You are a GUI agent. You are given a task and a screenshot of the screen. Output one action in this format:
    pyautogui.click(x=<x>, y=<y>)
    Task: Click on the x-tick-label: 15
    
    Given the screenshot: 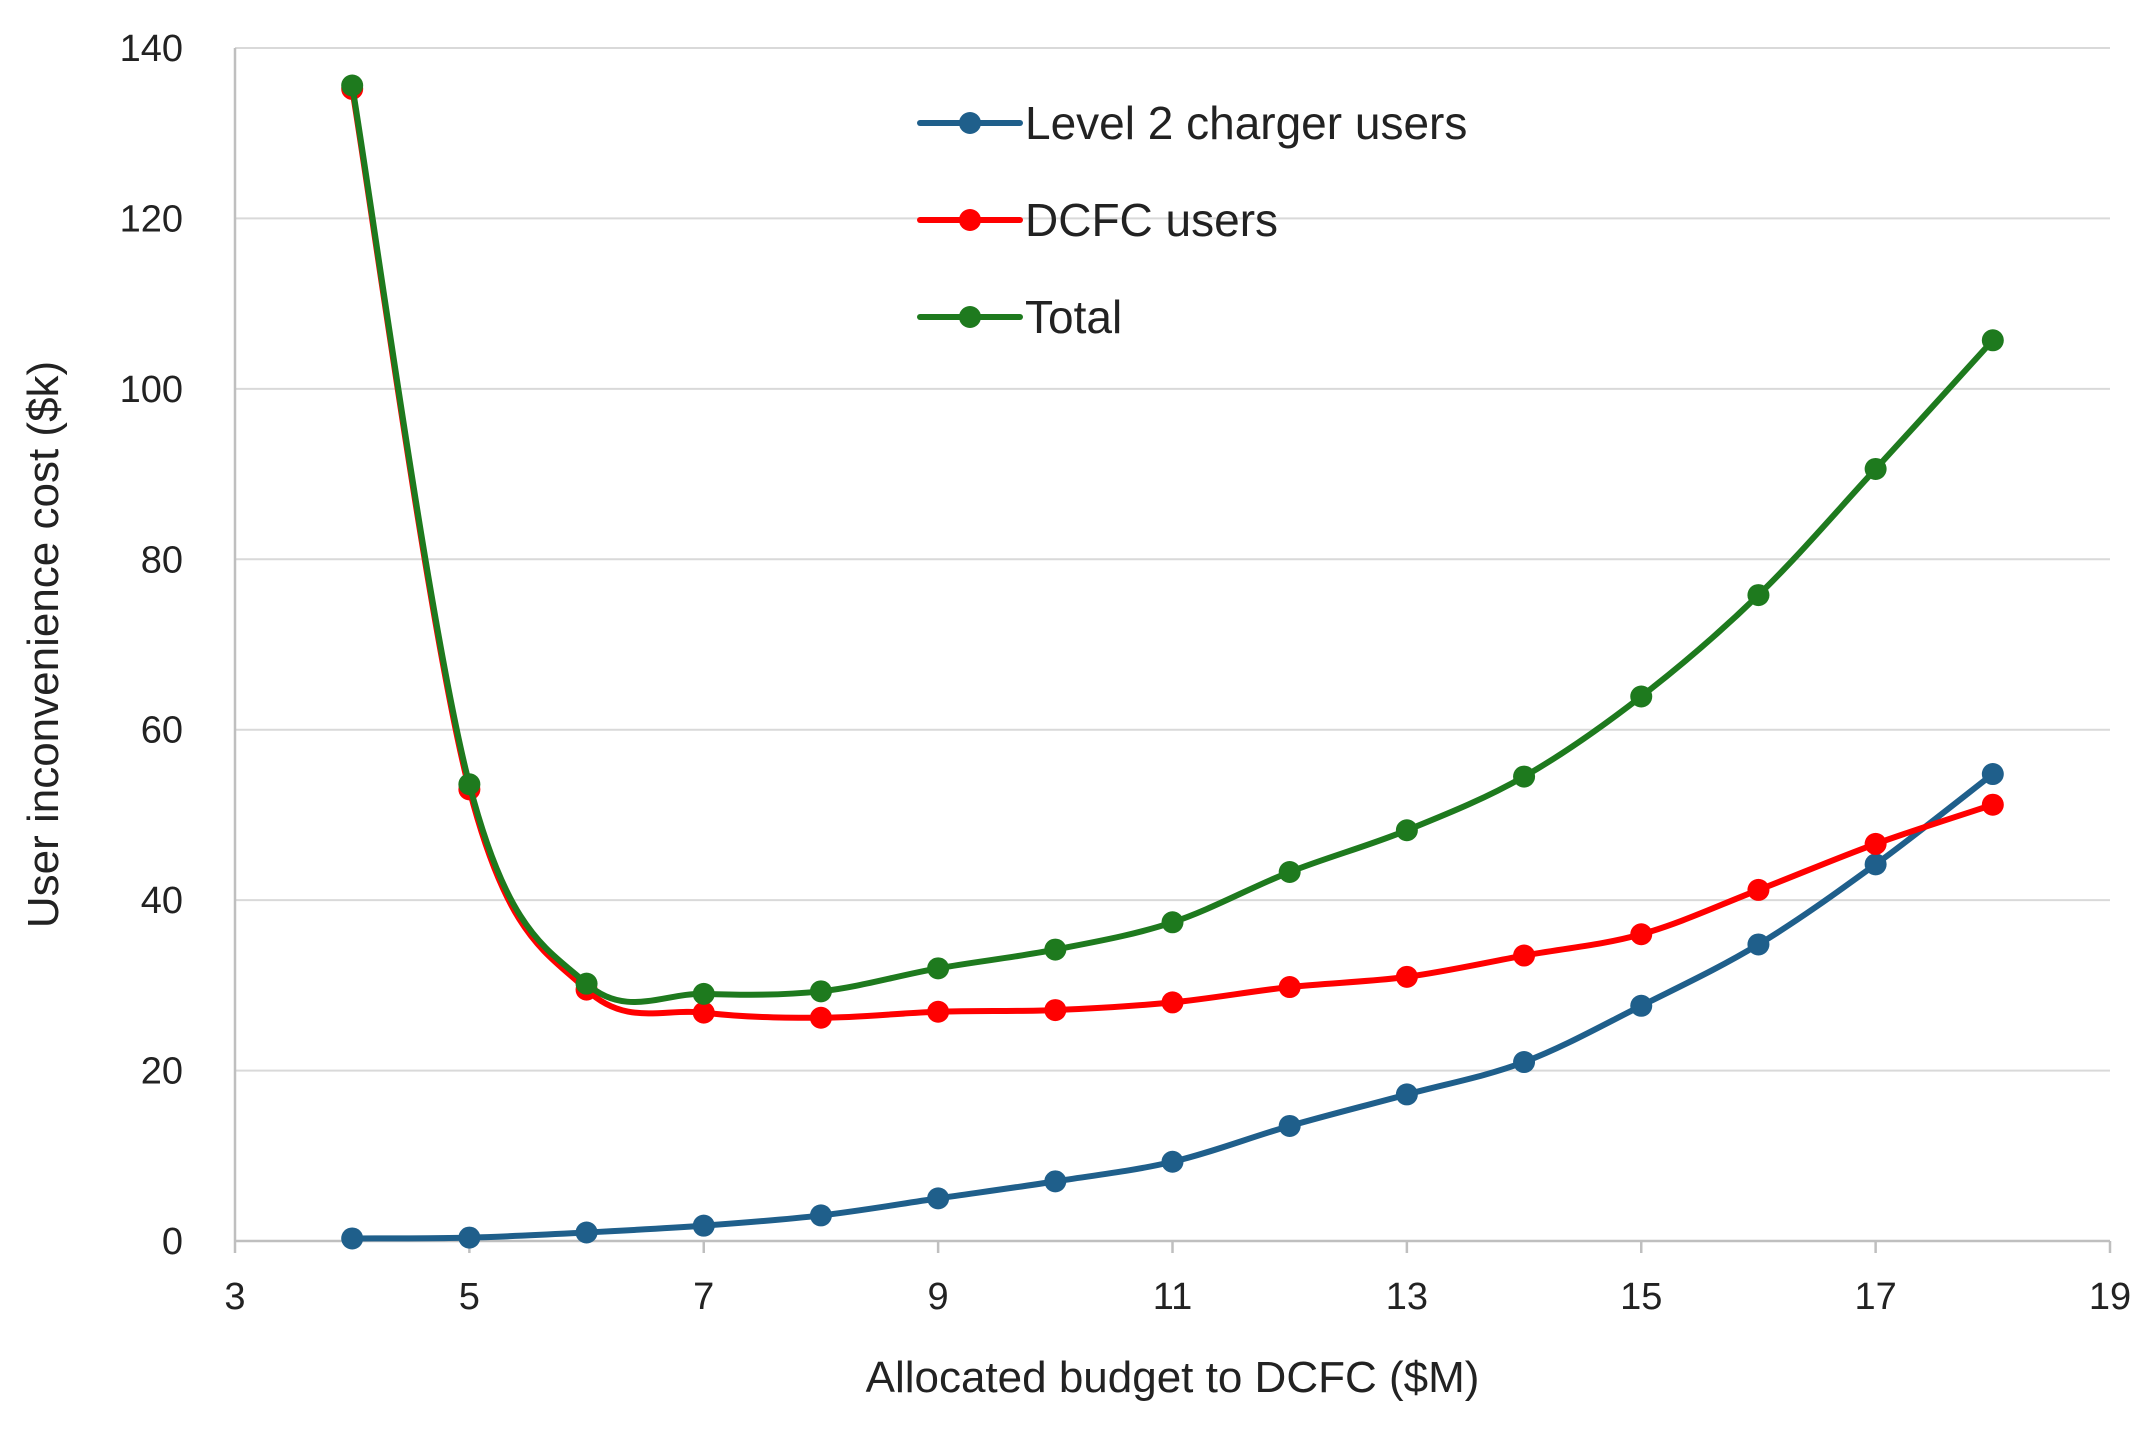 What is the action you would take?
    pyautogui.click(x=1641, y=1297)
    